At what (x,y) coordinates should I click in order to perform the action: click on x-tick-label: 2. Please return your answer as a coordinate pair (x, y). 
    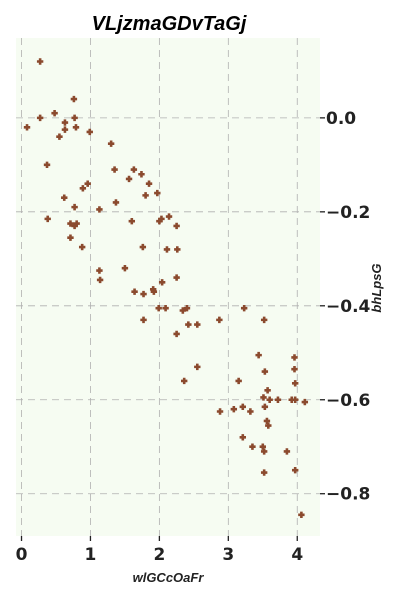
    Looking at the image, I should click on (159, 555).